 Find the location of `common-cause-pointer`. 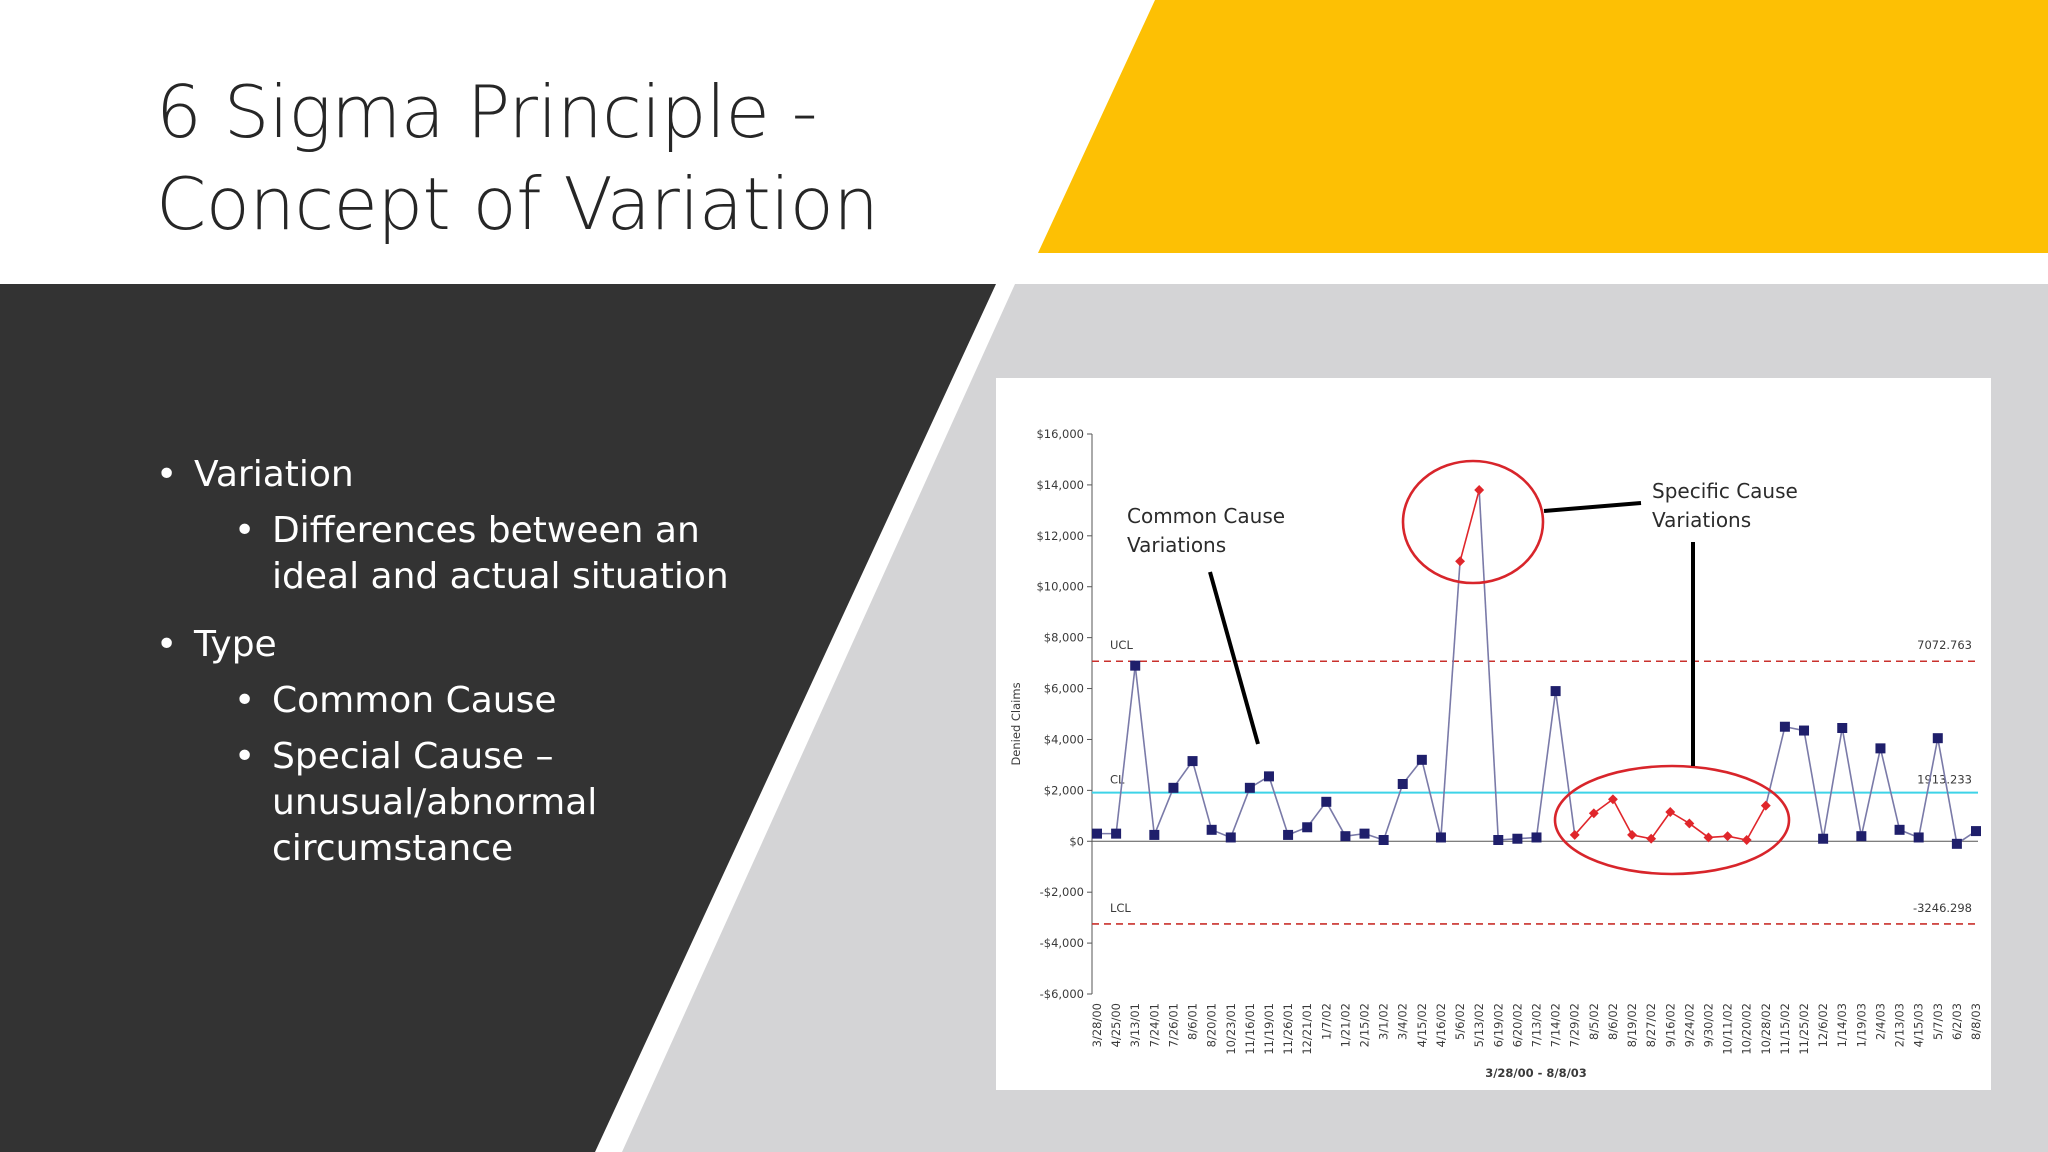

common-cause-pointer is located at coordinates (1234, 658).